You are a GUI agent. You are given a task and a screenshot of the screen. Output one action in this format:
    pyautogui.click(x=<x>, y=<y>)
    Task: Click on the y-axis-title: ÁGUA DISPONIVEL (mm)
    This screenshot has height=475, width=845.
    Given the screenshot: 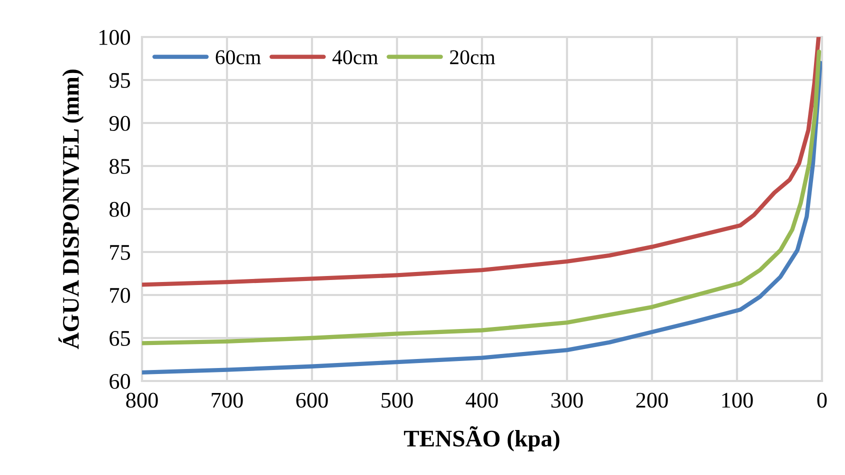 What is the action you would take?
    pyautogui.click(x=71, y=210)
    